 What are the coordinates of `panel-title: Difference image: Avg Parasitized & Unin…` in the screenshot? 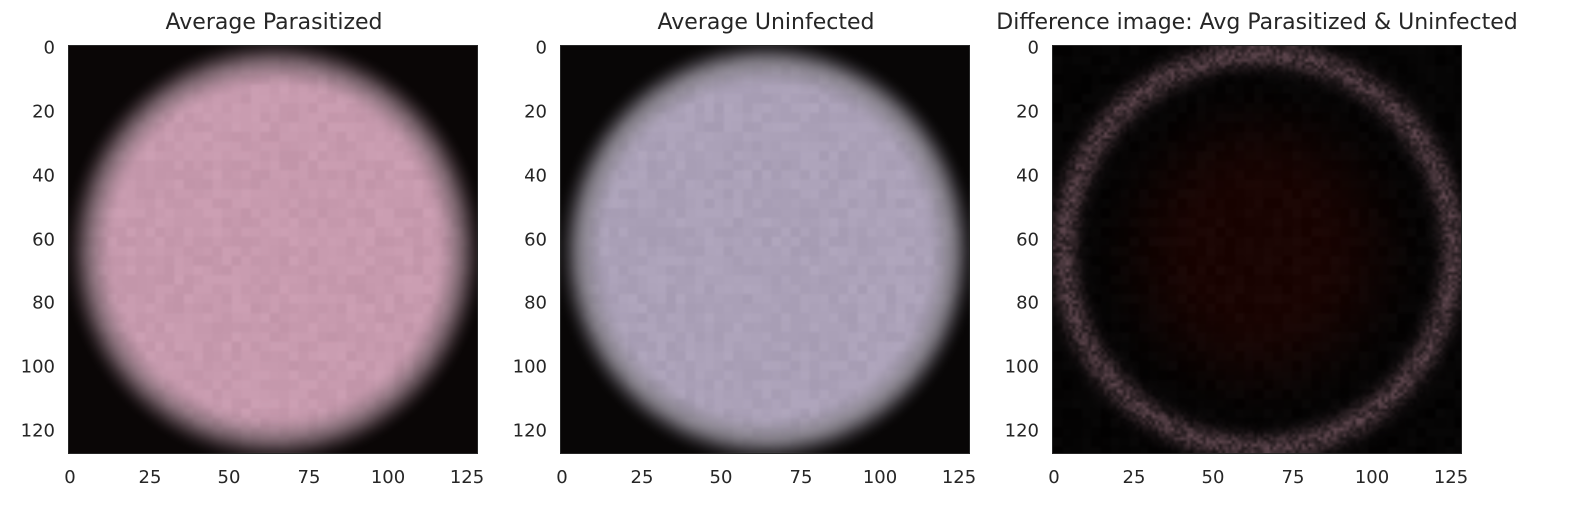 It's located at (1256, 22).